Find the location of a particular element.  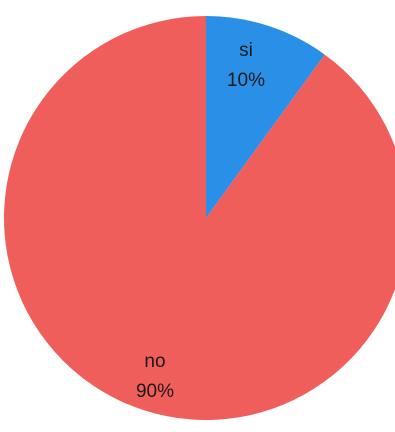

slice-label-si: si is located at coordinates (246, 50).